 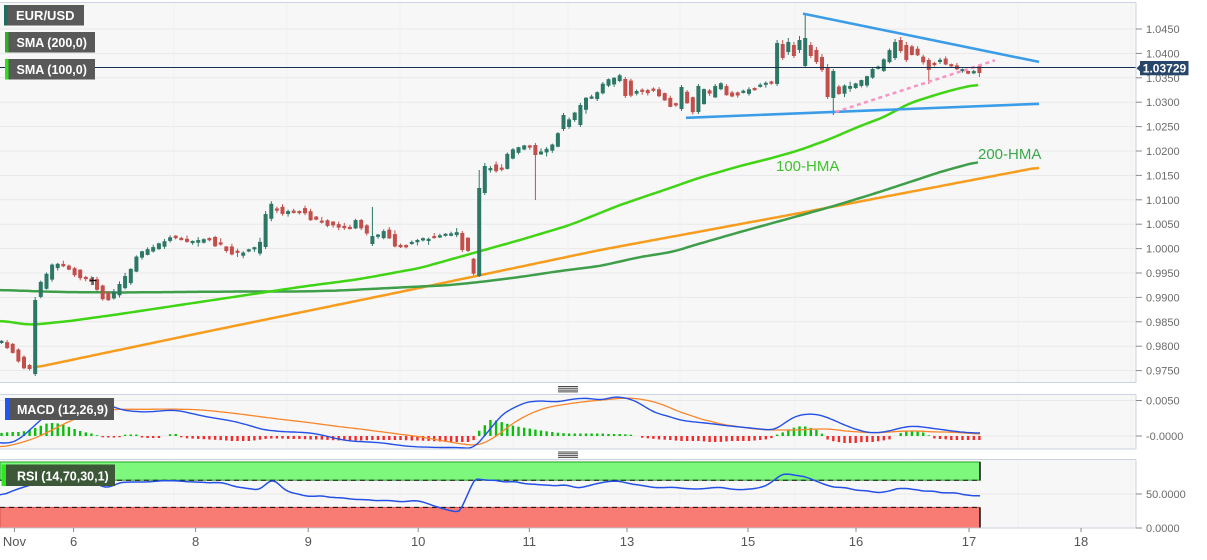 I want to click on svg-text: 1.0350, so click(x=1163, y=79).